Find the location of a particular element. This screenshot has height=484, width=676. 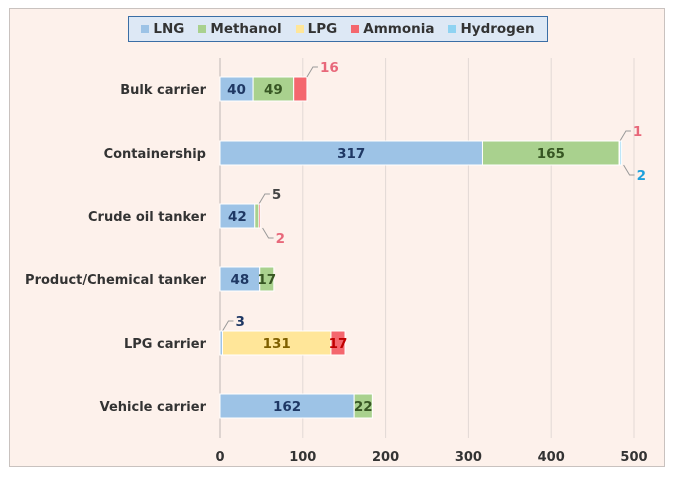

data-label: 162 is located at coordinates (287, 407).